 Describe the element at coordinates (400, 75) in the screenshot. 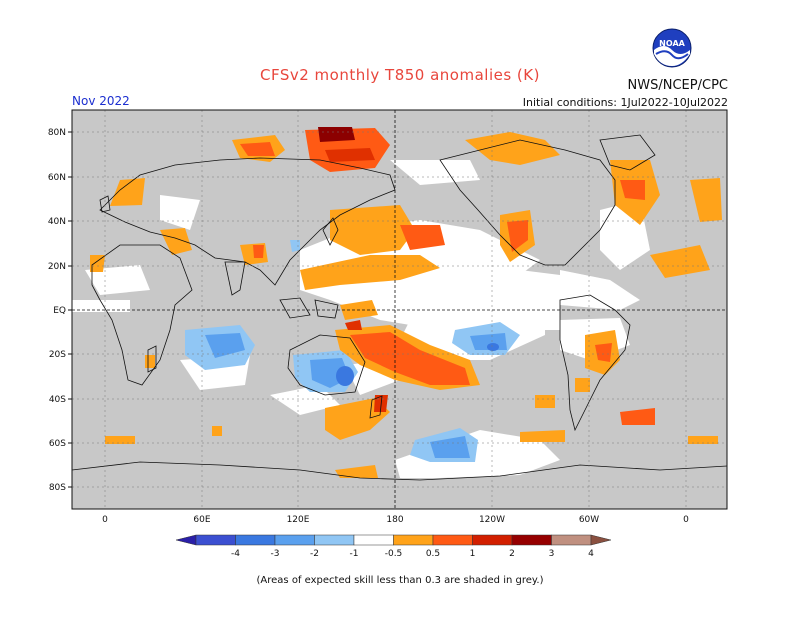

I see `map-title: CFSv2 monthly T850 anomalies (K)` at that location.